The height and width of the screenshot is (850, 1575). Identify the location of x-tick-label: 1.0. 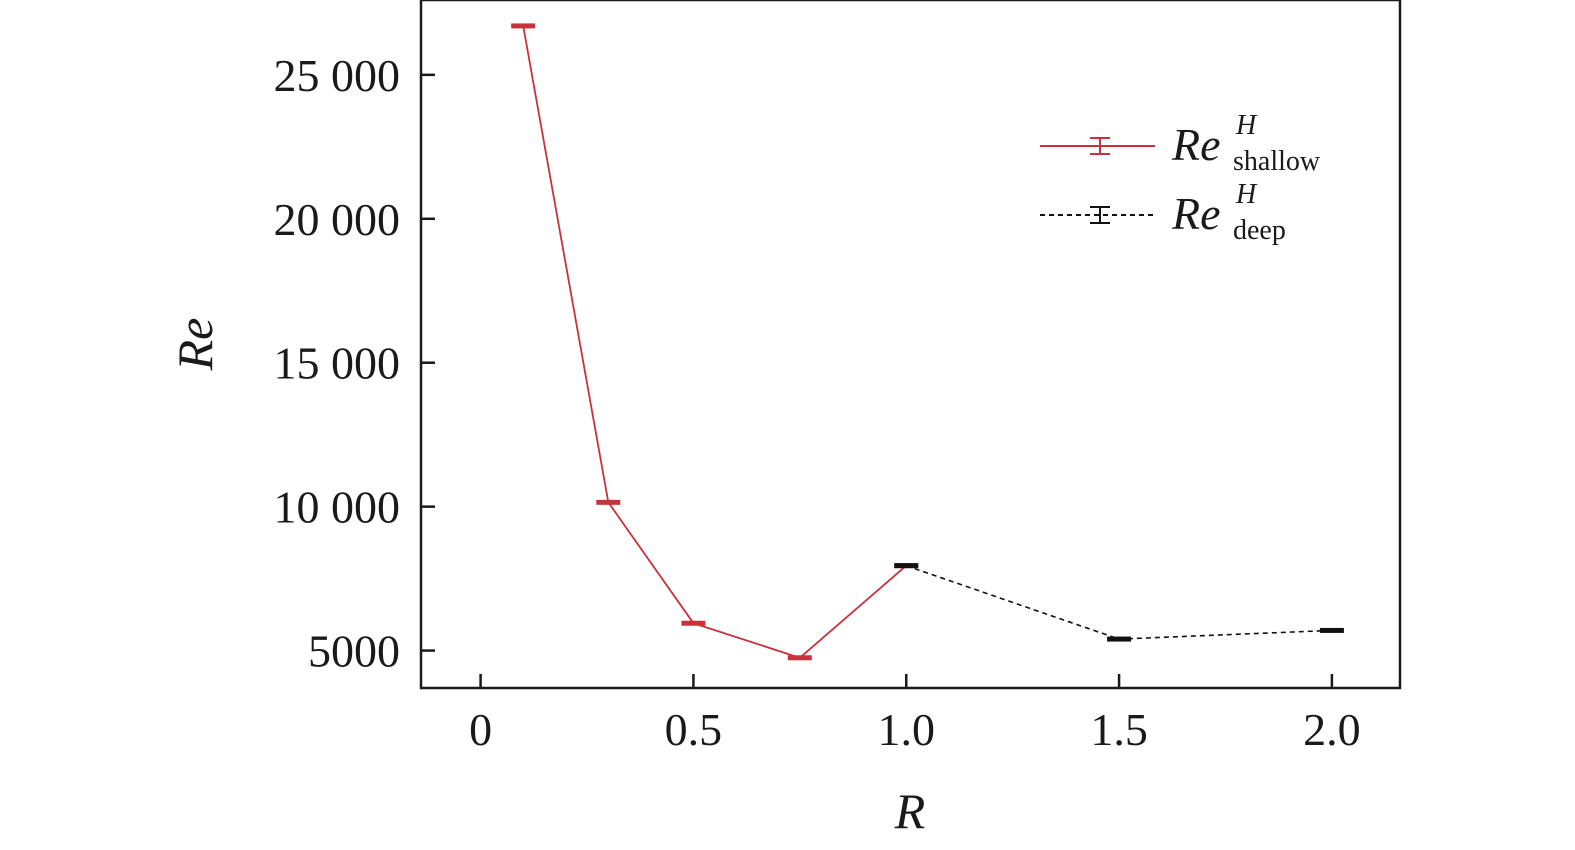
(906, 729).